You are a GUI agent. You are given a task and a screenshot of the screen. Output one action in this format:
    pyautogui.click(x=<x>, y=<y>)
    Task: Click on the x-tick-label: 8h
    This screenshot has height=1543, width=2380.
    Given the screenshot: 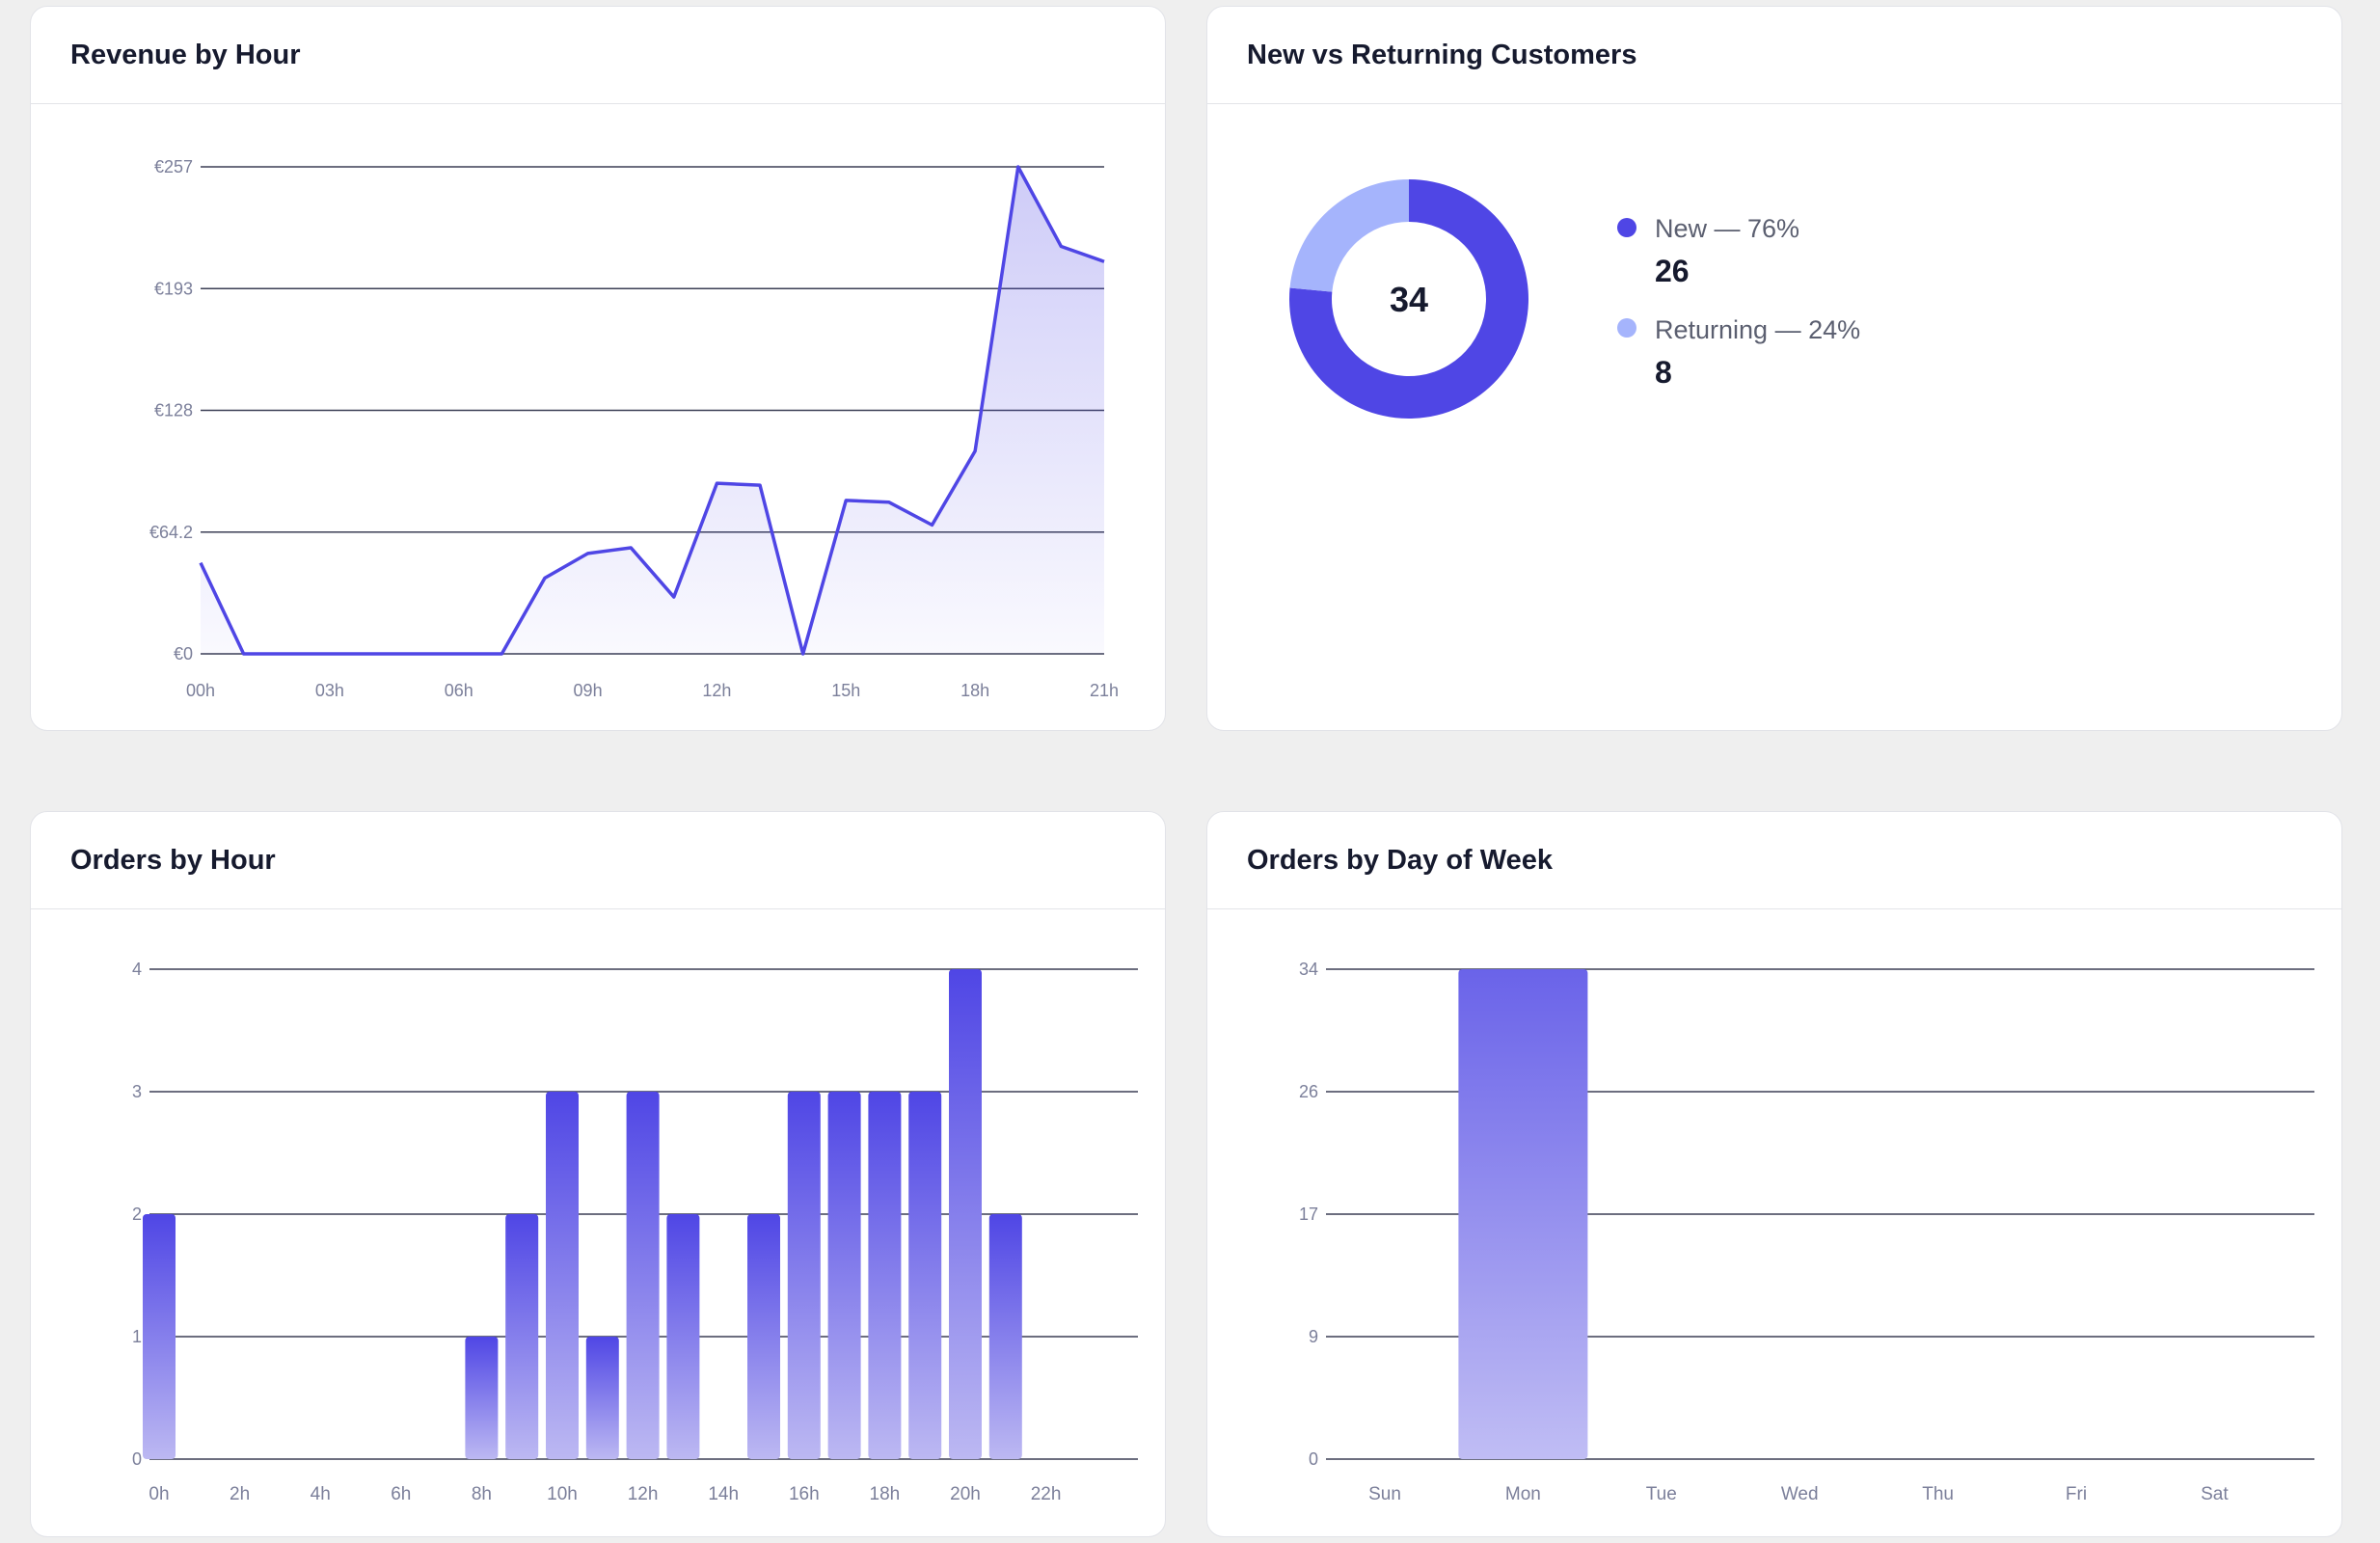 What is the action you would take?
    pyautogui.click(x=482, y=1494)
    